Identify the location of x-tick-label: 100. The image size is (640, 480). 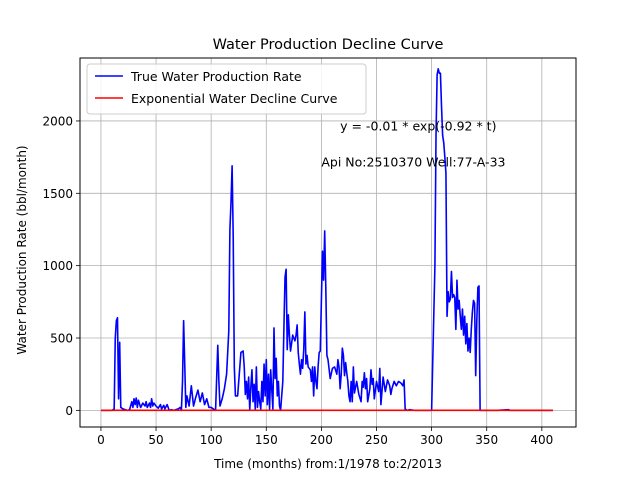
(211, 440).